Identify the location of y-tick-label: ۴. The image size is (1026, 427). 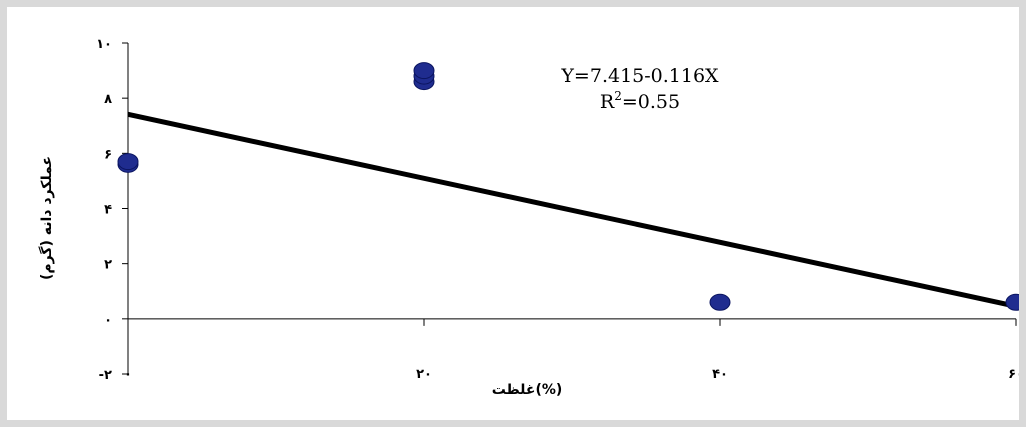
(108, 210).